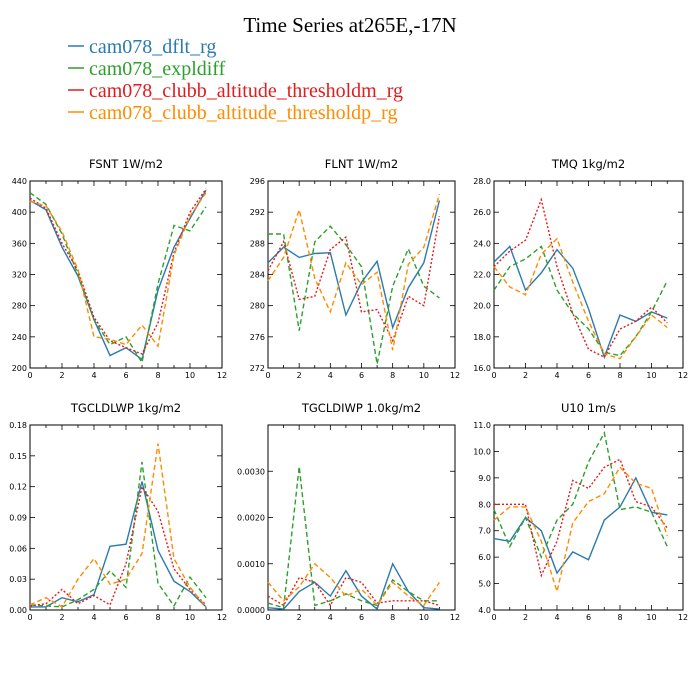 The width and height of the screenshot is (700, 700). Describe the element at coordinates (588, 408) in the screenshot. I see `panel-title: U10 1m/s` at that location.